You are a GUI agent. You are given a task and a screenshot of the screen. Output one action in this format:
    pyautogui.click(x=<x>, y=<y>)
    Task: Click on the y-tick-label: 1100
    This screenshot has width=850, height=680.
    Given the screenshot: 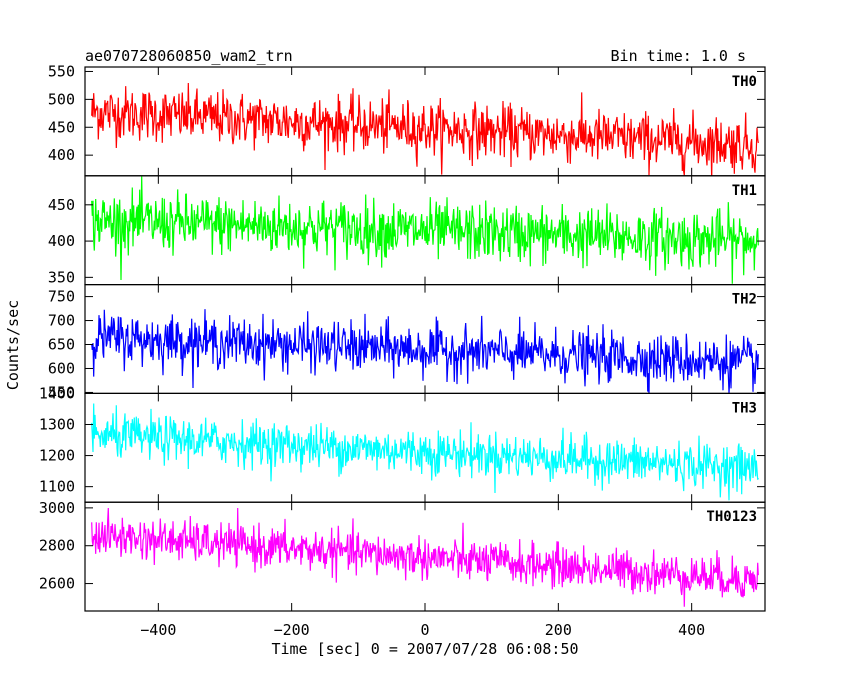 What is the action you would take?
    pyautogui.click(x=57, y=487)
    